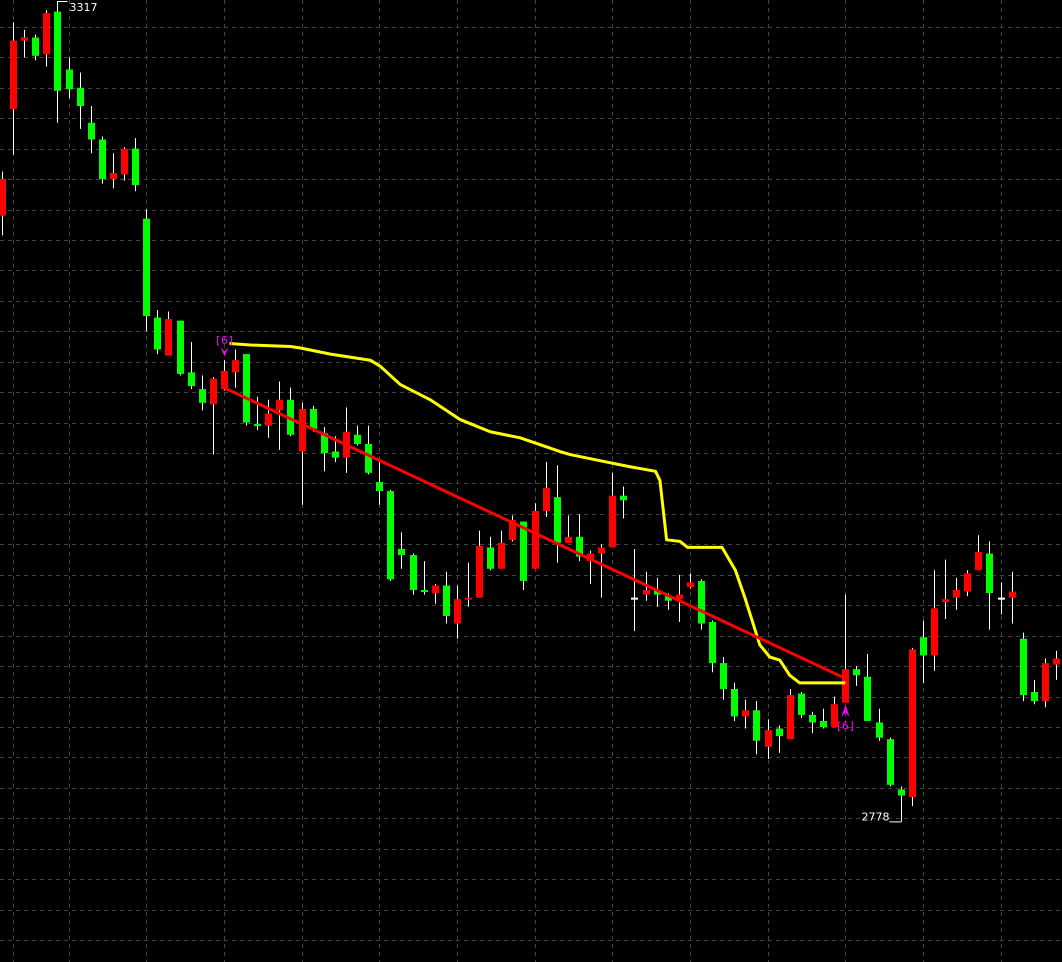 The image size is (1062, 962). What do you see at coordinates (876, 816) in the screenshot?
I see `low-price-label: 2778` at bounding box center [876, 816].